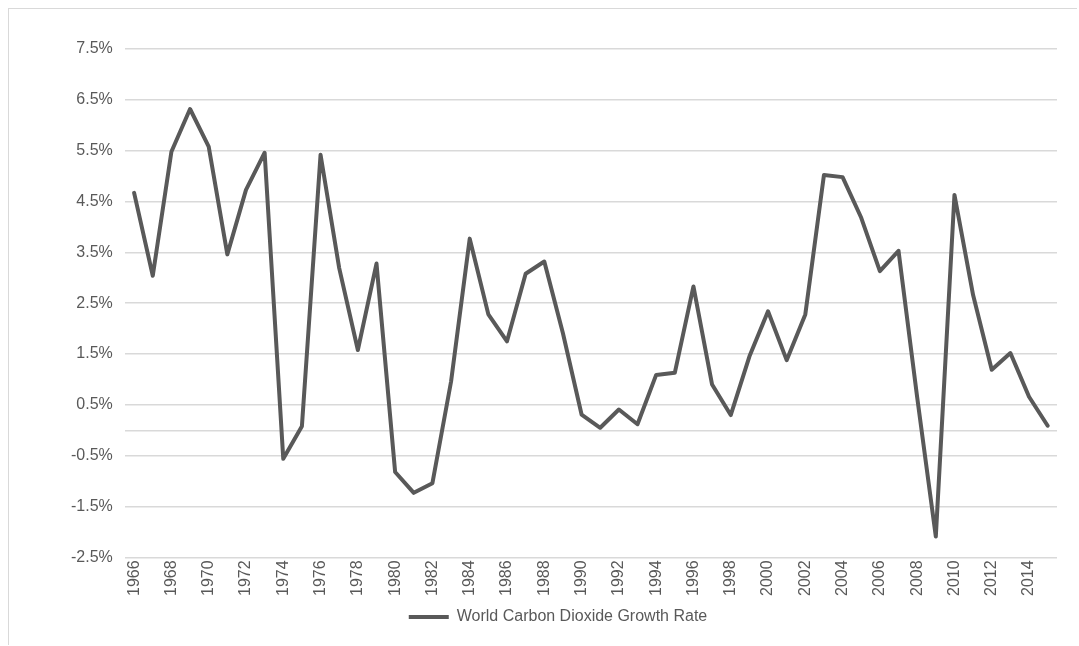 This screenshot has height=646, width=1079. Describe the element at coordinates (357, 578) in the screenshot. I see `x-tick-label: 1978` at that location.